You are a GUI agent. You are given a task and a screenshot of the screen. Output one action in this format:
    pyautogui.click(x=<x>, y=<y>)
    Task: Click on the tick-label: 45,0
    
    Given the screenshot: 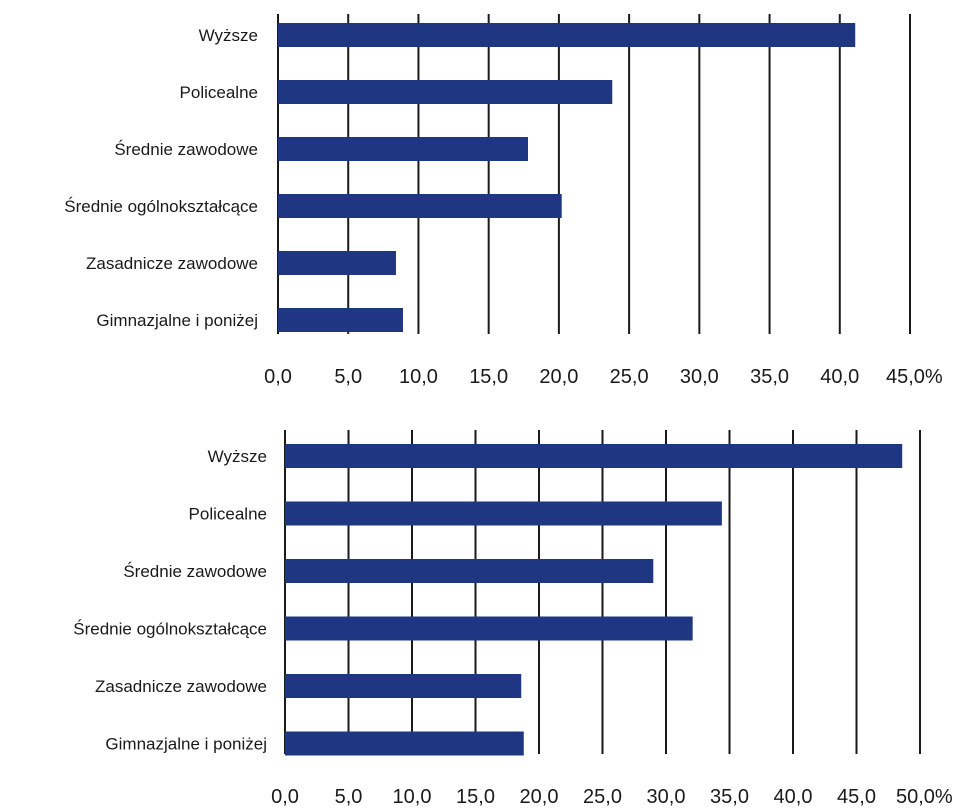 What is the action you would take?
    pyautogui.click(x=856, y=797)
    